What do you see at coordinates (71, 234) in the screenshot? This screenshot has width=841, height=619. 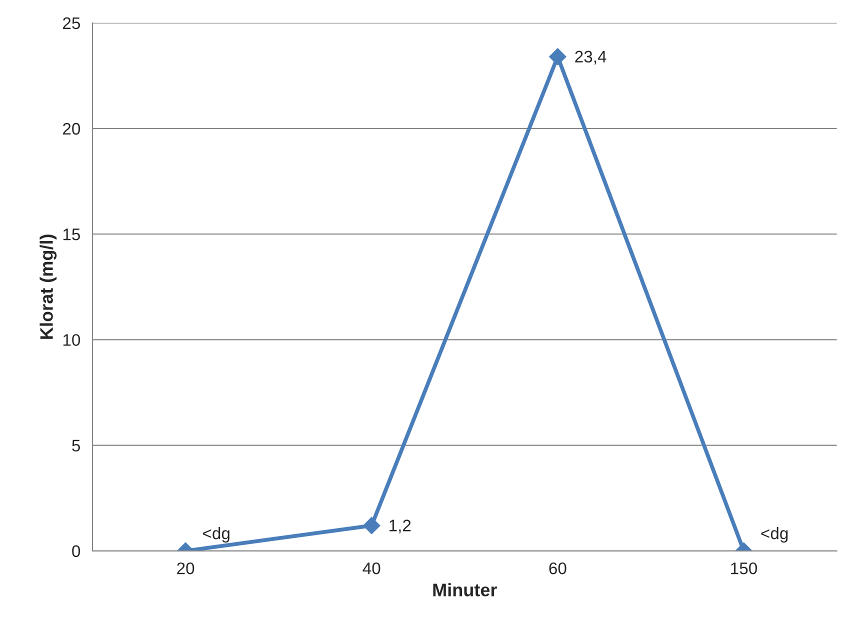 I see `y-tick-label: 15` at bounding box center [71, 234].